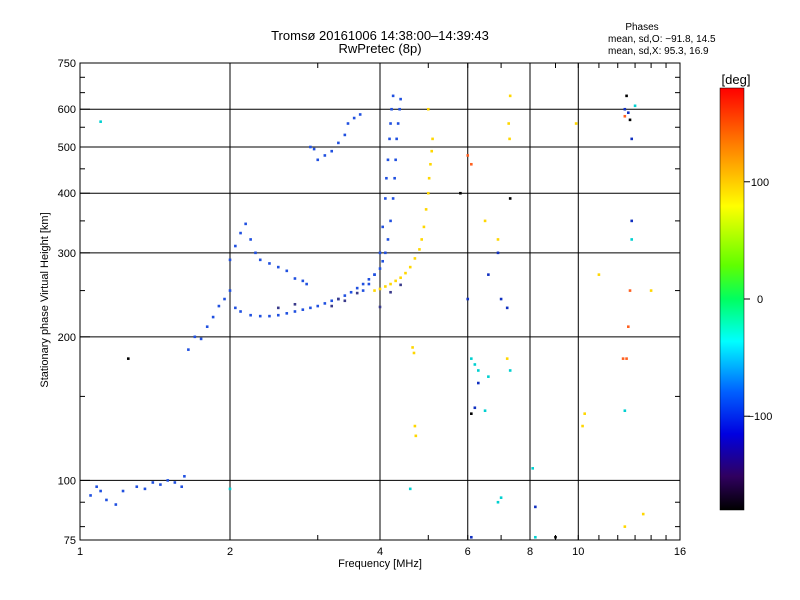 This screenshot has height=600, width=800. What do you see at coordinates (67, 254) in the screenshot?
I see `y-tick-label: 300` at bounding box center [67, 254].